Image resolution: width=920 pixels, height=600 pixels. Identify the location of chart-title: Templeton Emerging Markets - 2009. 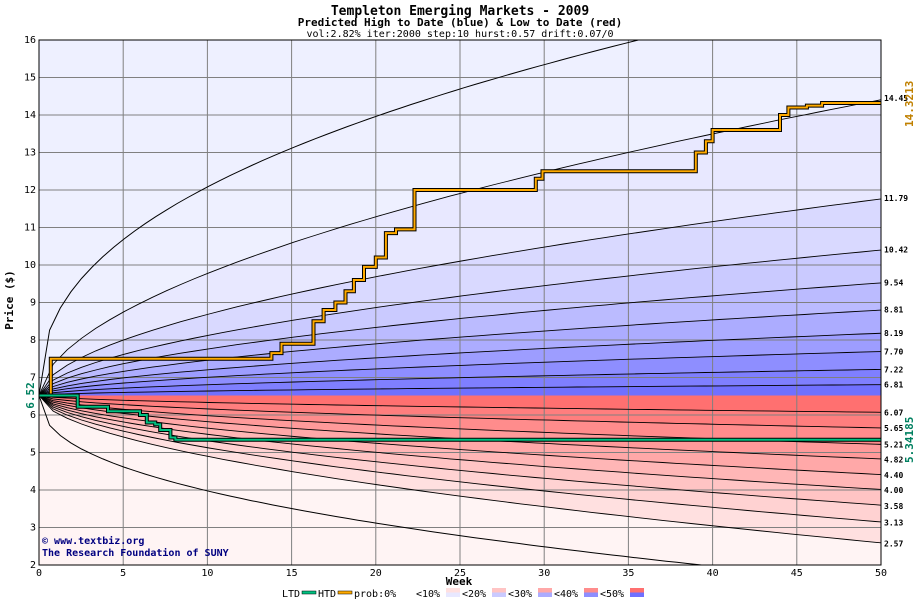
(460, 11).